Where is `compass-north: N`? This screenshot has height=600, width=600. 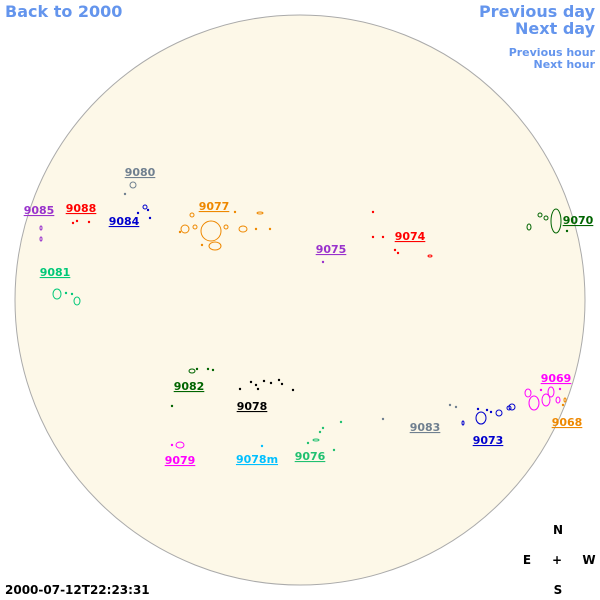
compass-north: N is located at coordinates (558, 530).